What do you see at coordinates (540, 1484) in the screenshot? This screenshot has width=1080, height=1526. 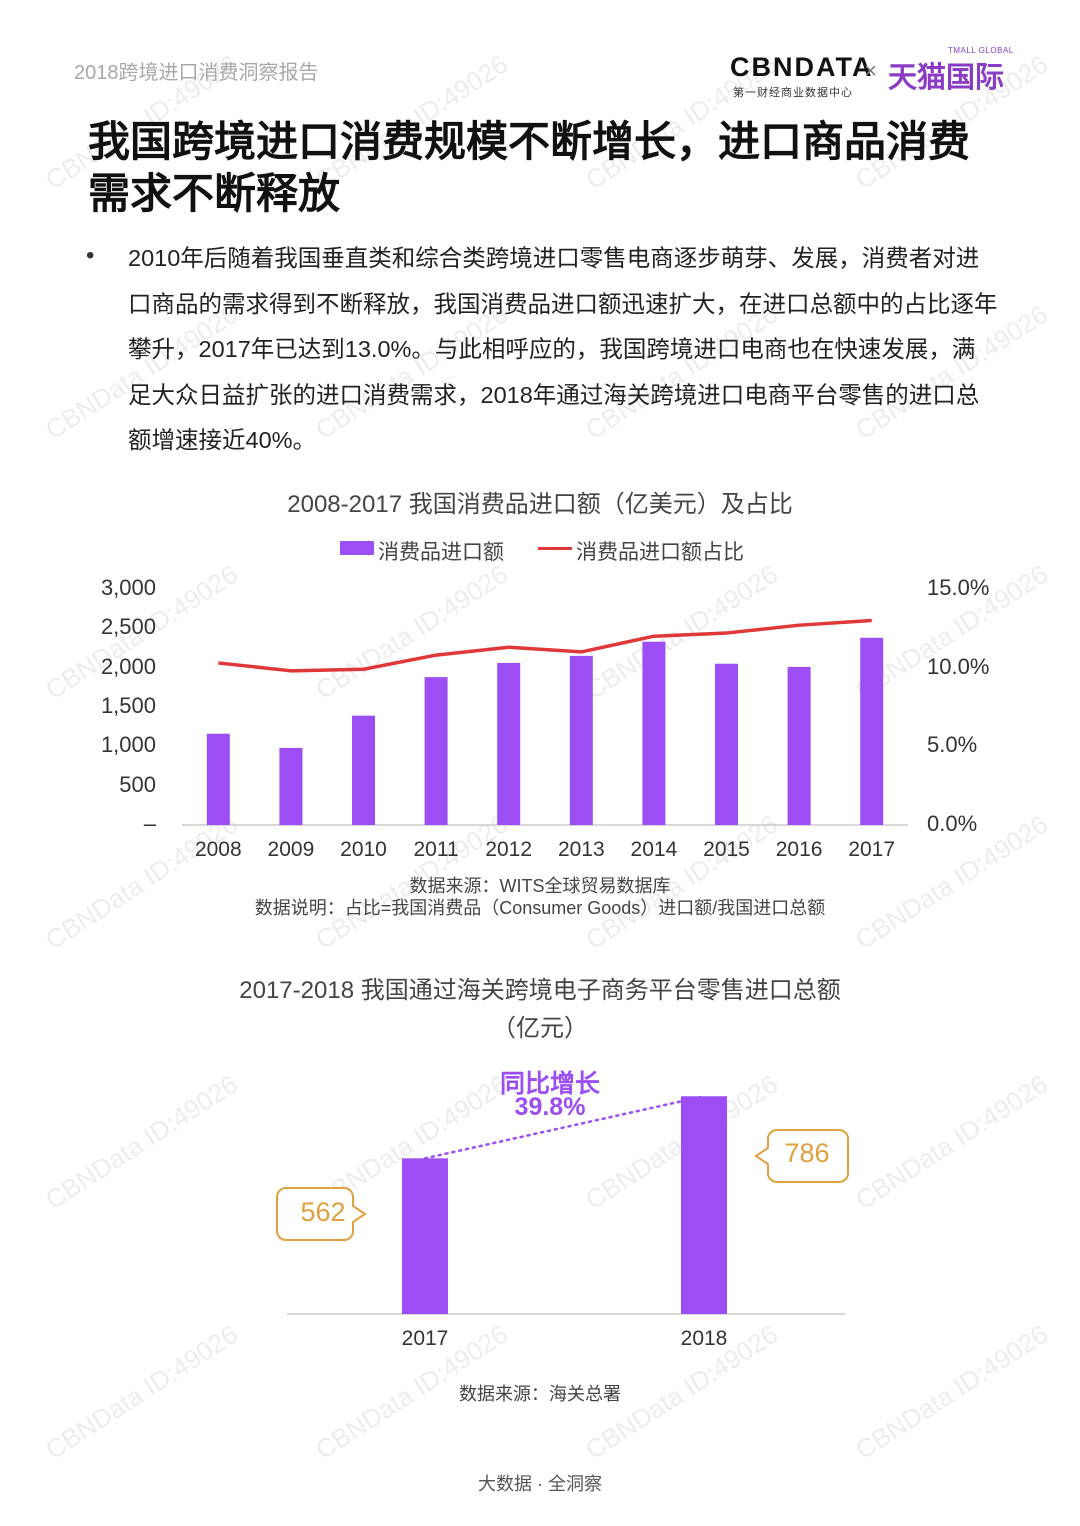 I see `page-footer: 大数据 · 全洞察` at bounding box center [540, 1484].